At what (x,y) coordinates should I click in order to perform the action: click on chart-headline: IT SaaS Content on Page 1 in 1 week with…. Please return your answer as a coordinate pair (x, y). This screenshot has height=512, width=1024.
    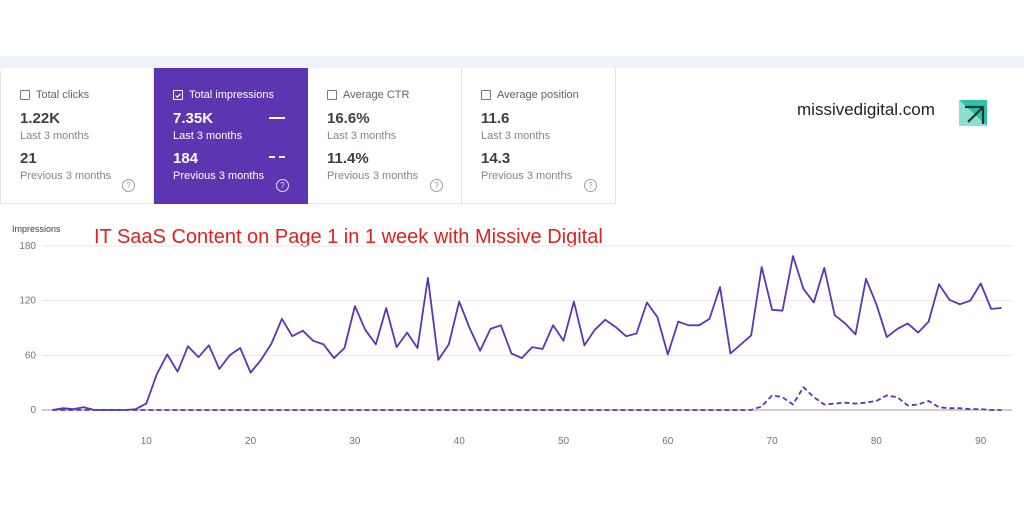
    Looking at the image, I should click on (348, 237).